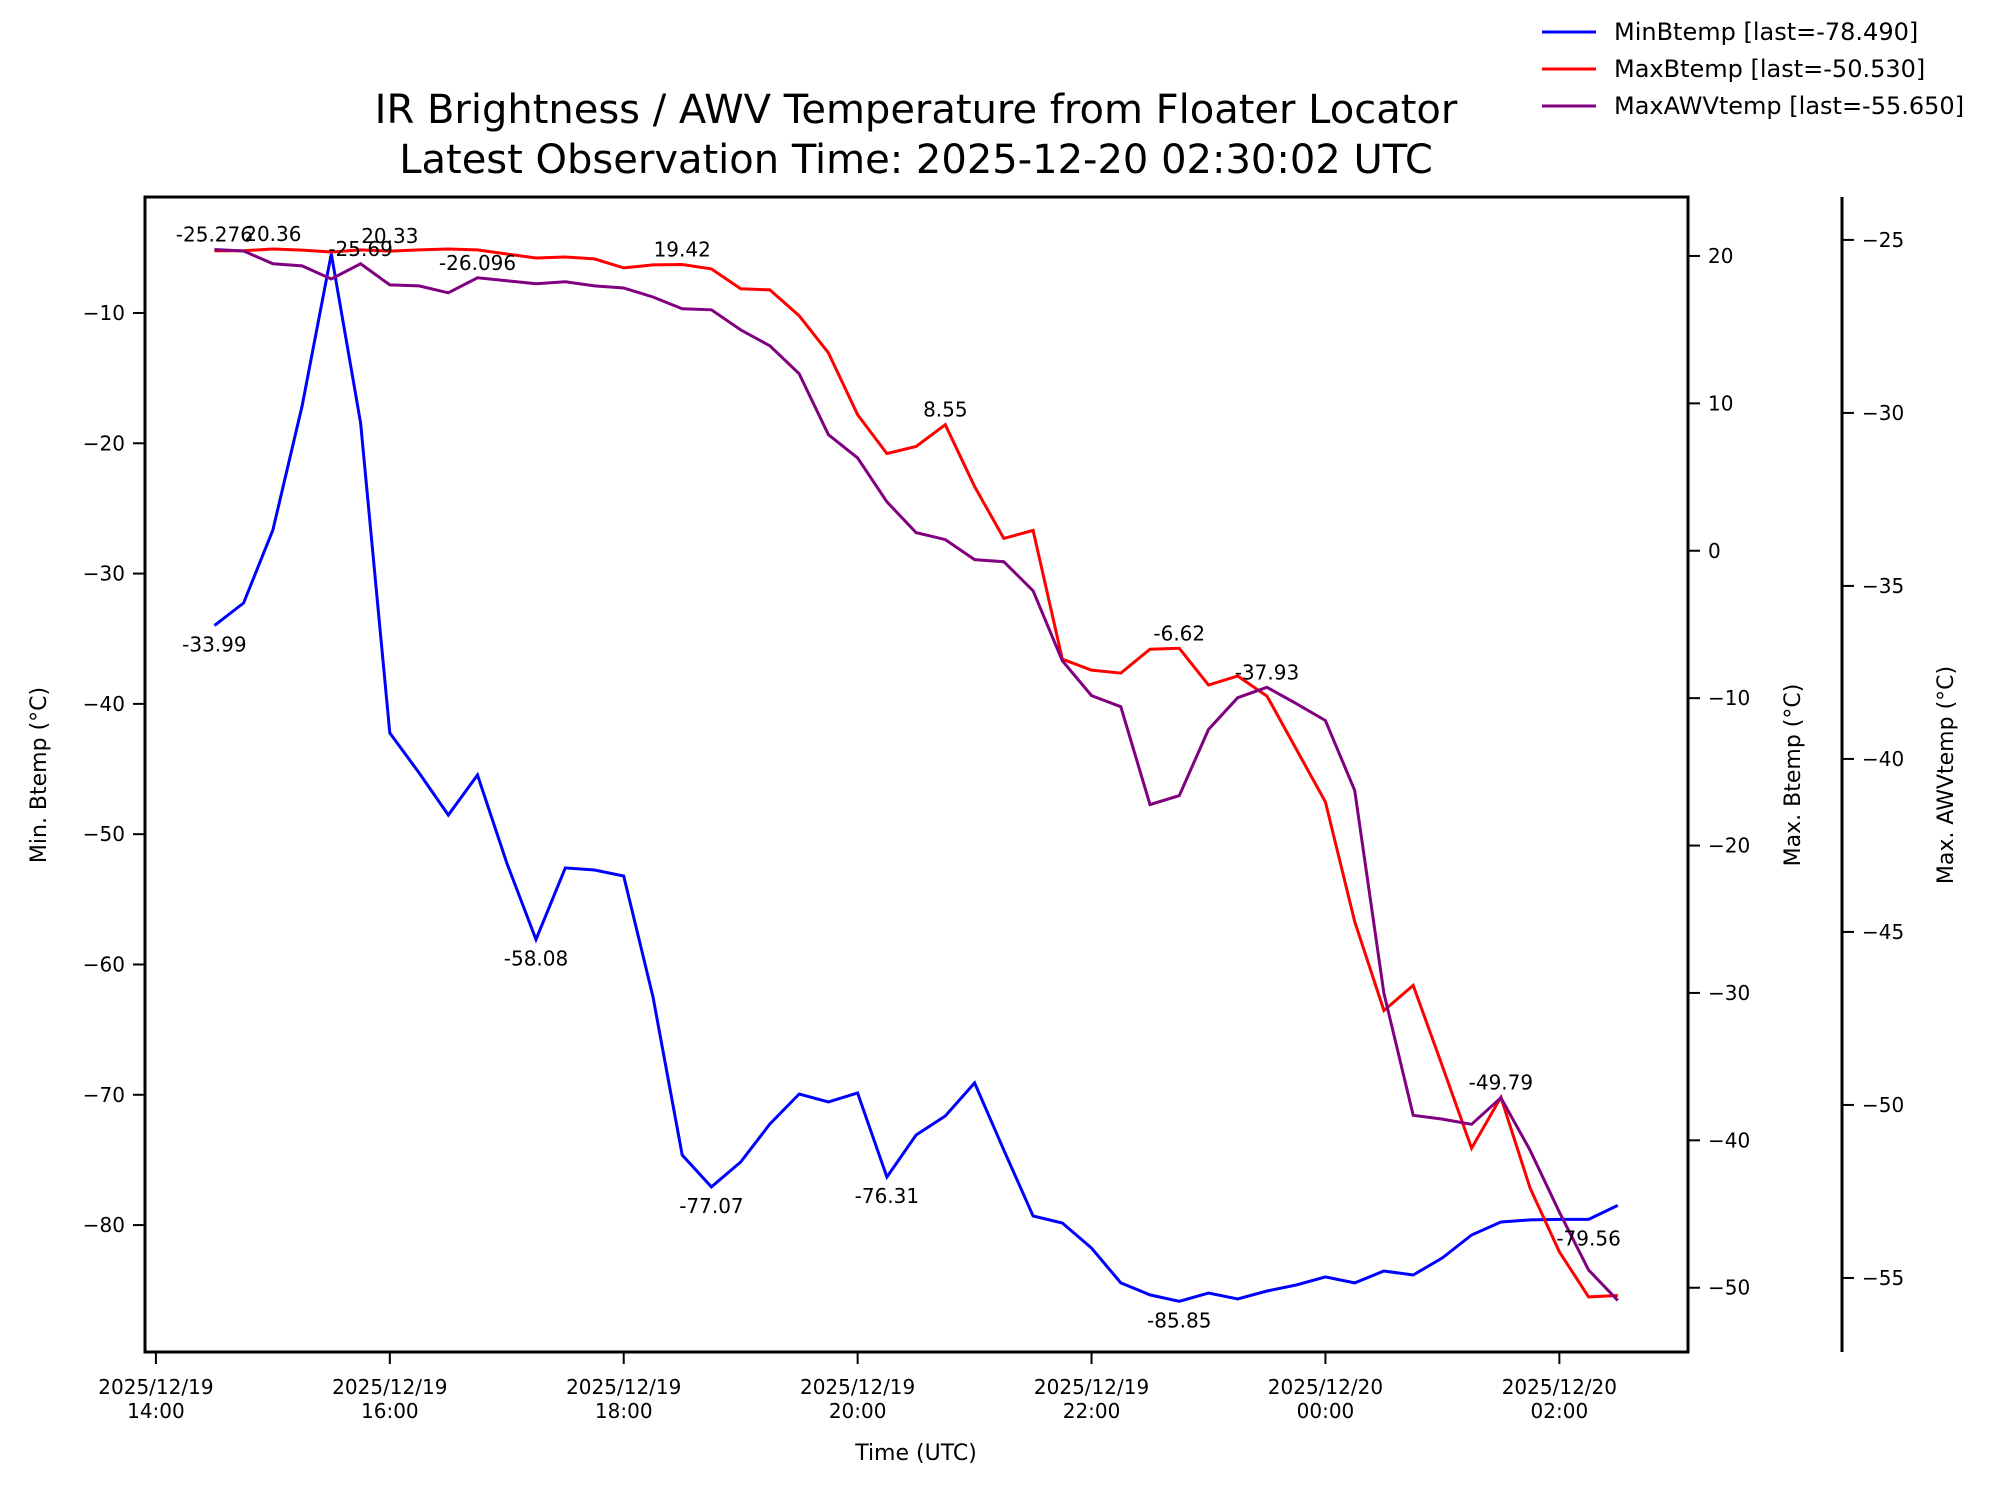 Image resolution: width=1998 pixels, height=1495 pixels. I want to click on x-tick-label-time: 14:00, so click(156, 1411).